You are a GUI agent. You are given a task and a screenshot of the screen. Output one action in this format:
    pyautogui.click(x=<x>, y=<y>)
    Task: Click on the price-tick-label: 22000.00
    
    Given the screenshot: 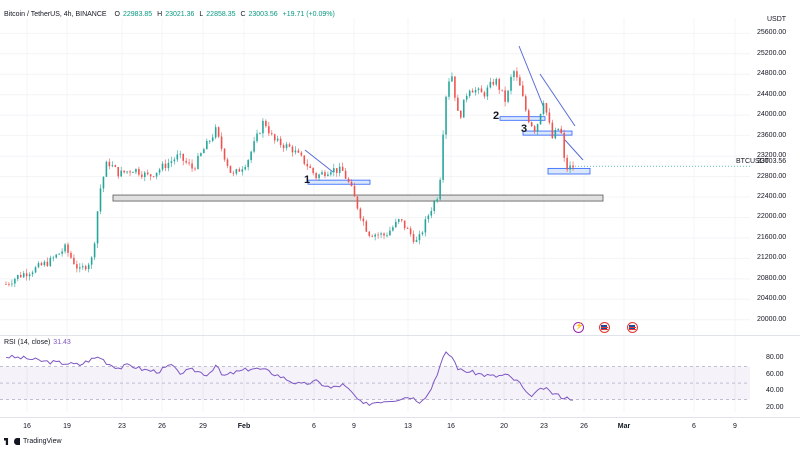 What is the action you would take?
    pyautogui.click(x=772, y=217)
    